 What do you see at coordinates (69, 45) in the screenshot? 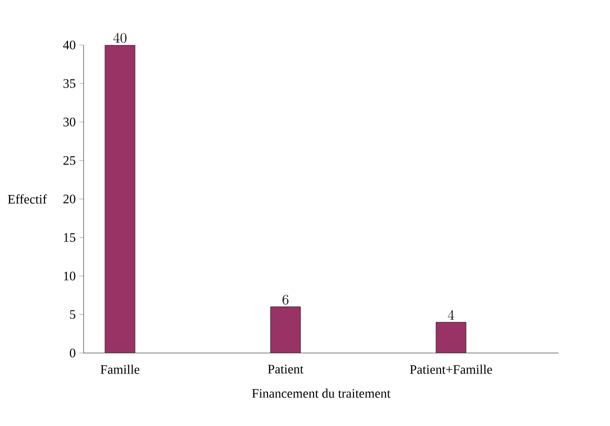
I see `y-tick-label: 40` at bounding box center [69, 45].